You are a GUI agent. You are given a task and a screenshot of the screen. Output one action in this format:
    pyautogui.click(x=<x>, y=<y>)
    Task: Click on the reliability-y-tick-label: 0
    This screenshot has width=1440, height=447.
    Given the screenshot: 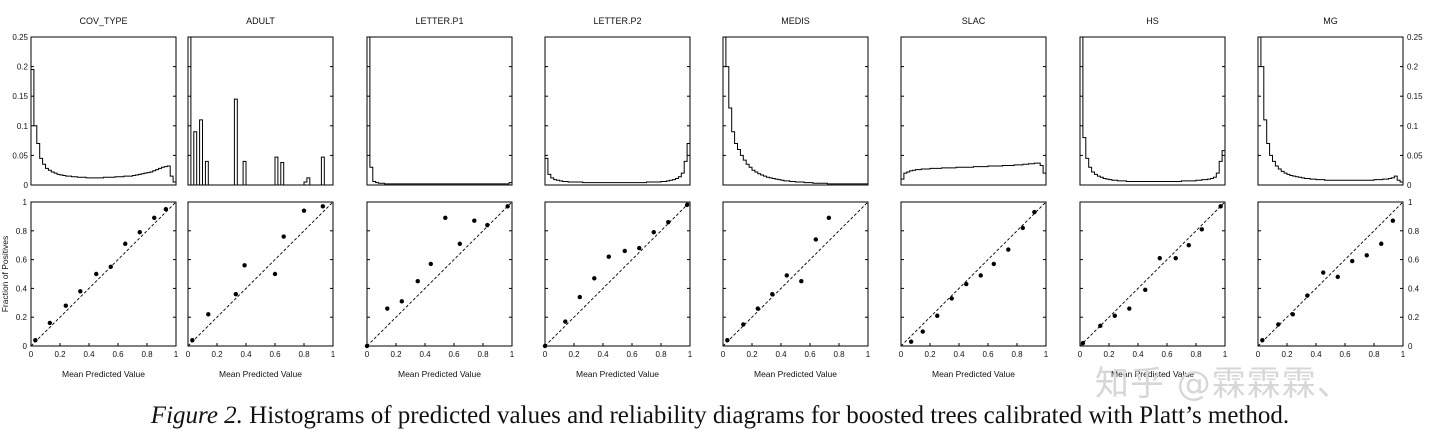 What is the action you would take?
    pyautogui.click(x=25, y=346)
    